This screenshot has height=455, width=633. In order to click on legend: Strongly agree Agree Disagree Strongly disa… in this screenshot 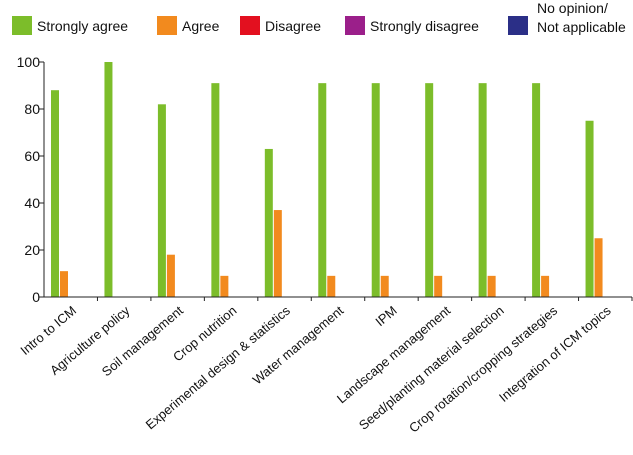, I will do `click(319, 17)`.